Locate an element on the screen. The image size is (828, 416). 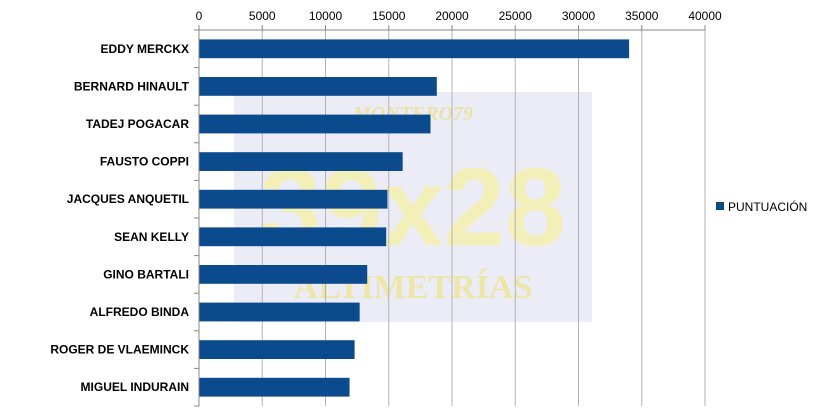
tick-label: 15000 is located at coordinates (389, 16).